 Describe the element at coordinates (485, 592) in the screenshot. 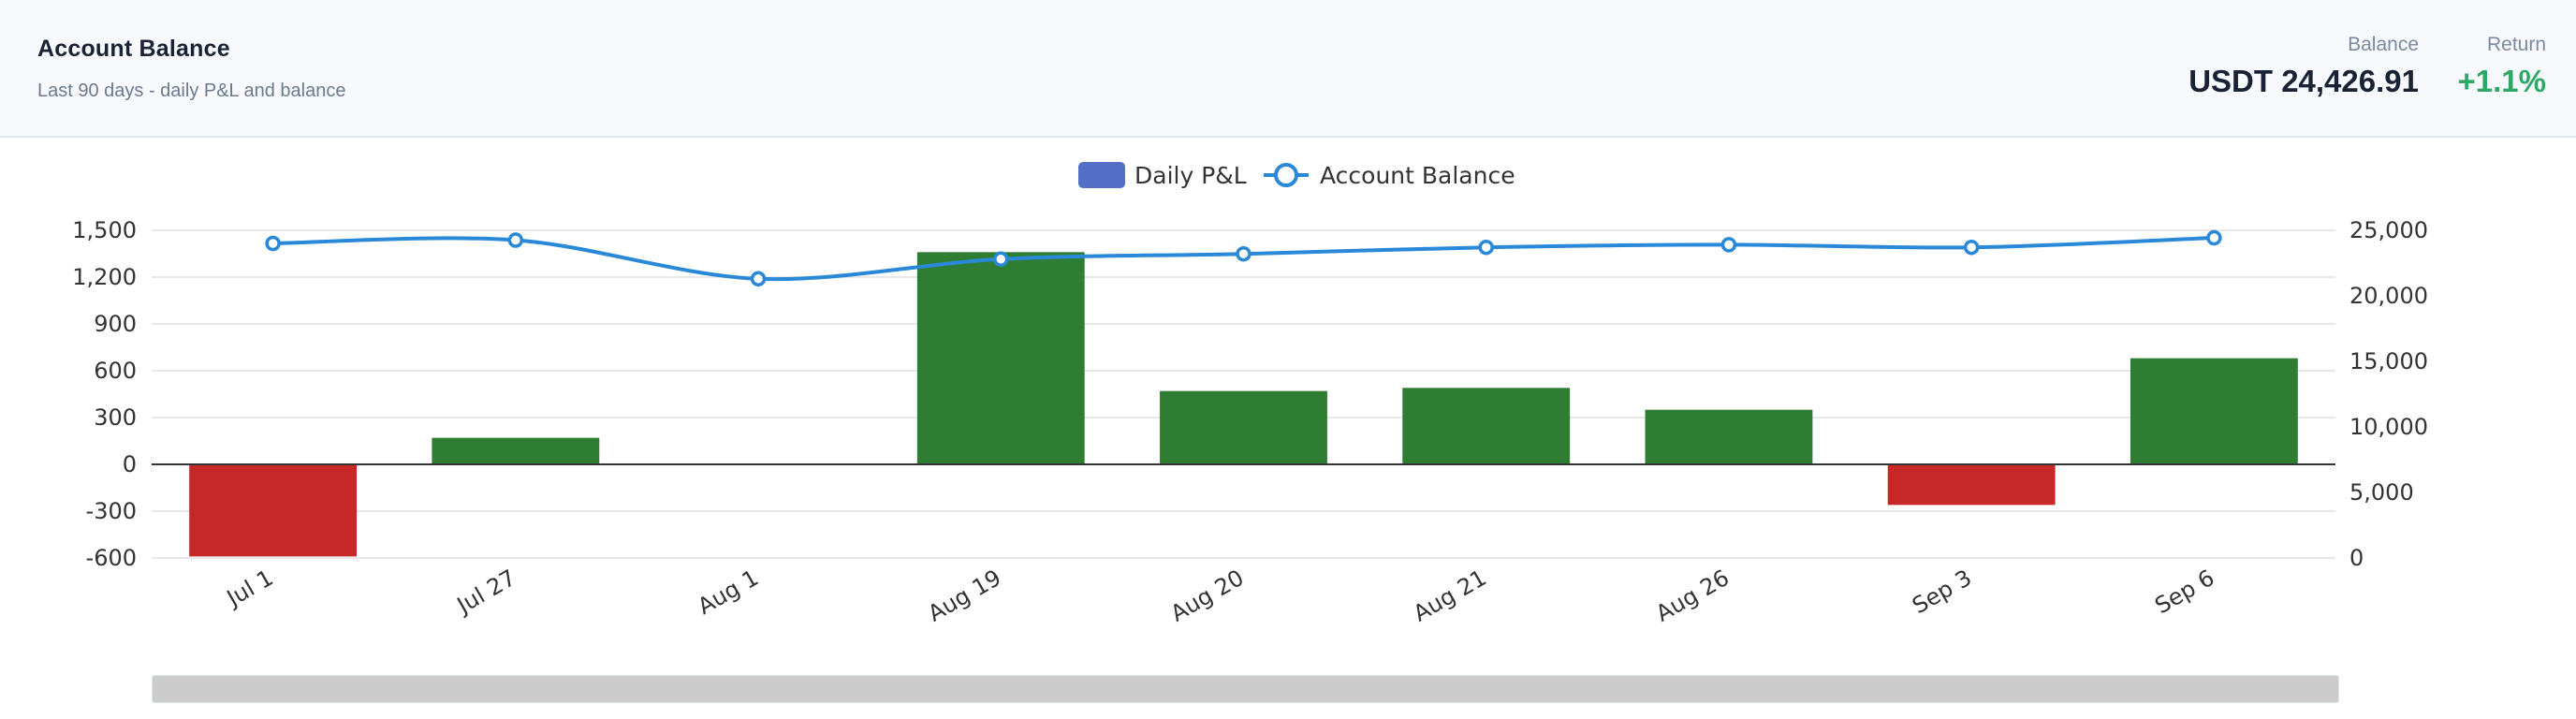

I see `x-tick-label: Jul 27` at that location.